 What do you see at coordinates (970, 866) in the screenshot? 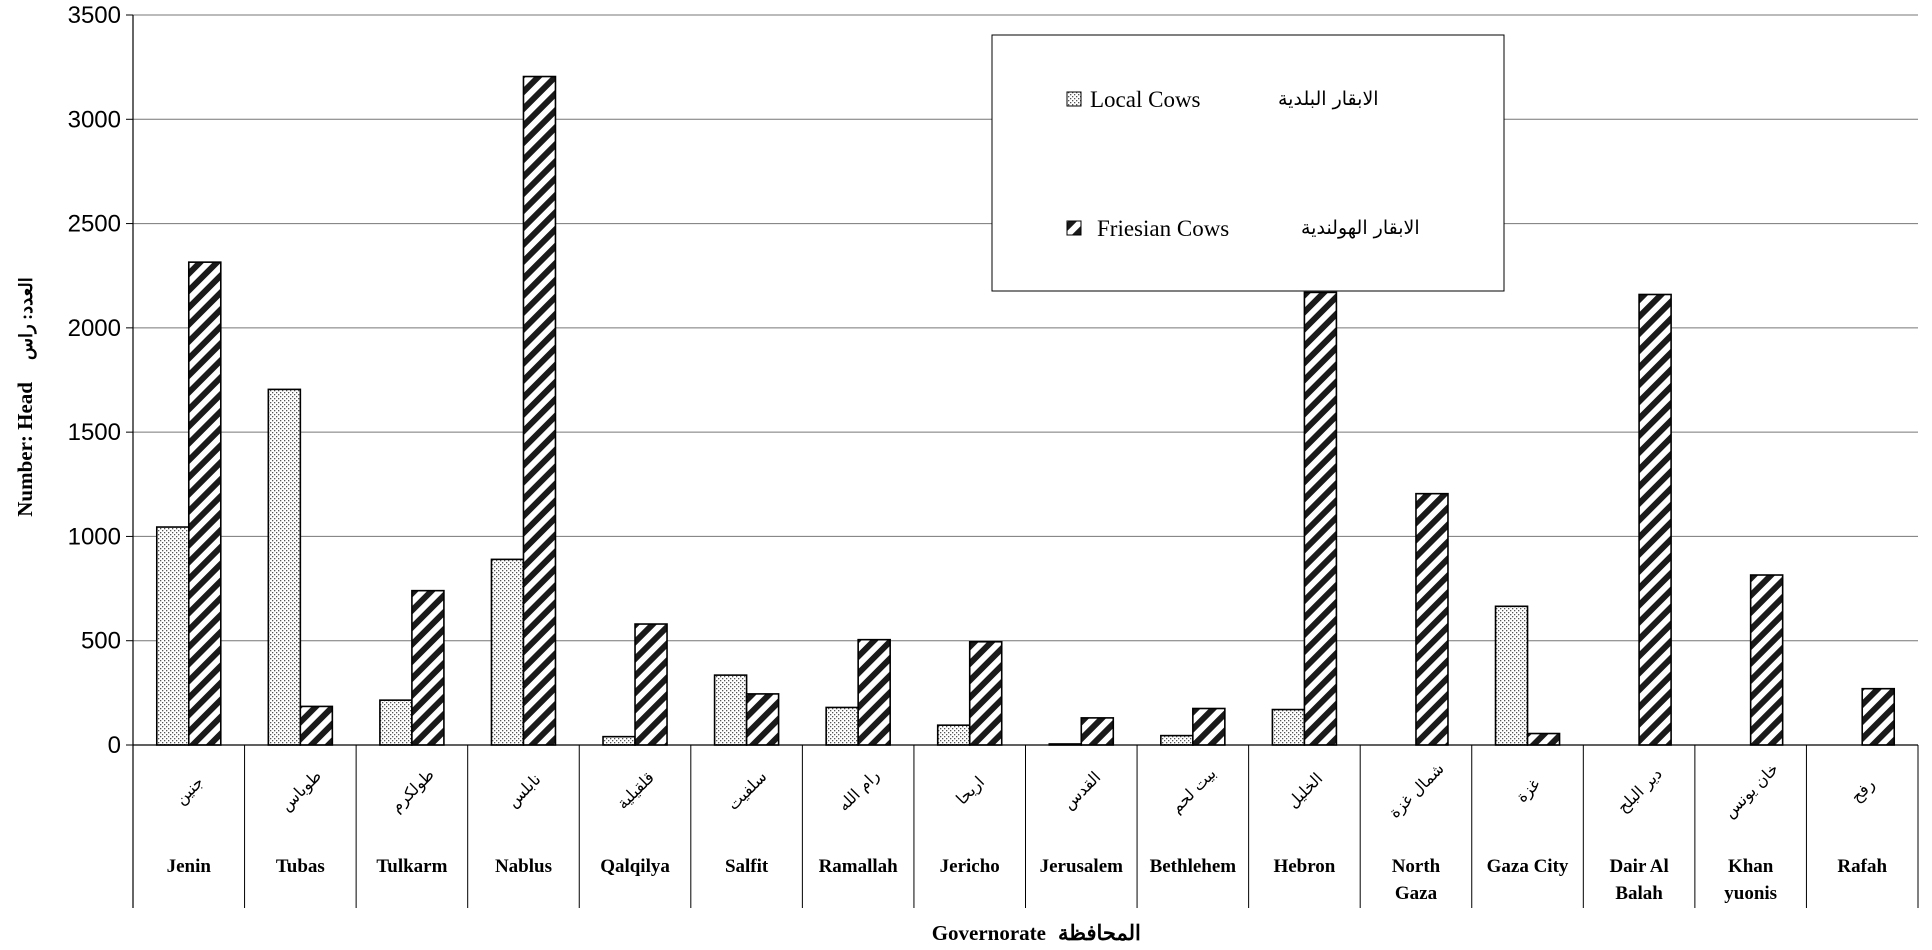
I see `category-label: Jericho` at bounding box center [970, 866].